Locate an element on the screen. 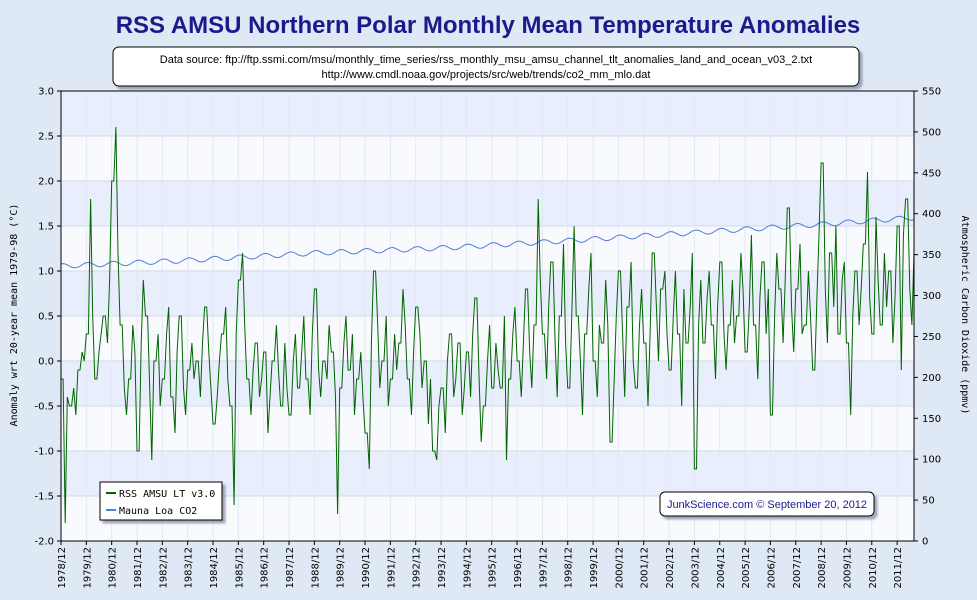 The height and width of the screenshot is (600, 977). co2-series is located at coordinates (487, 242).